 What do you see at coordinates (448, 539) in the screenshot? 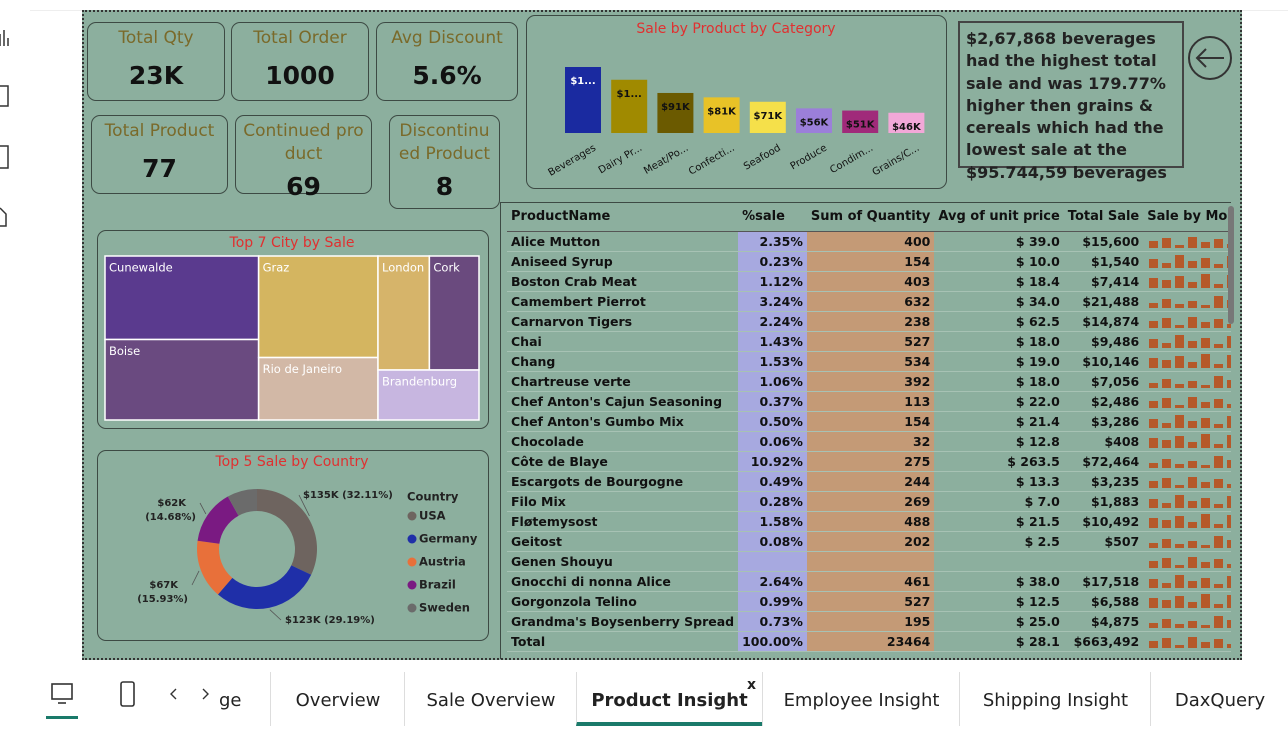
I see `legend-label: Germany` at bounding box center [448, 539].